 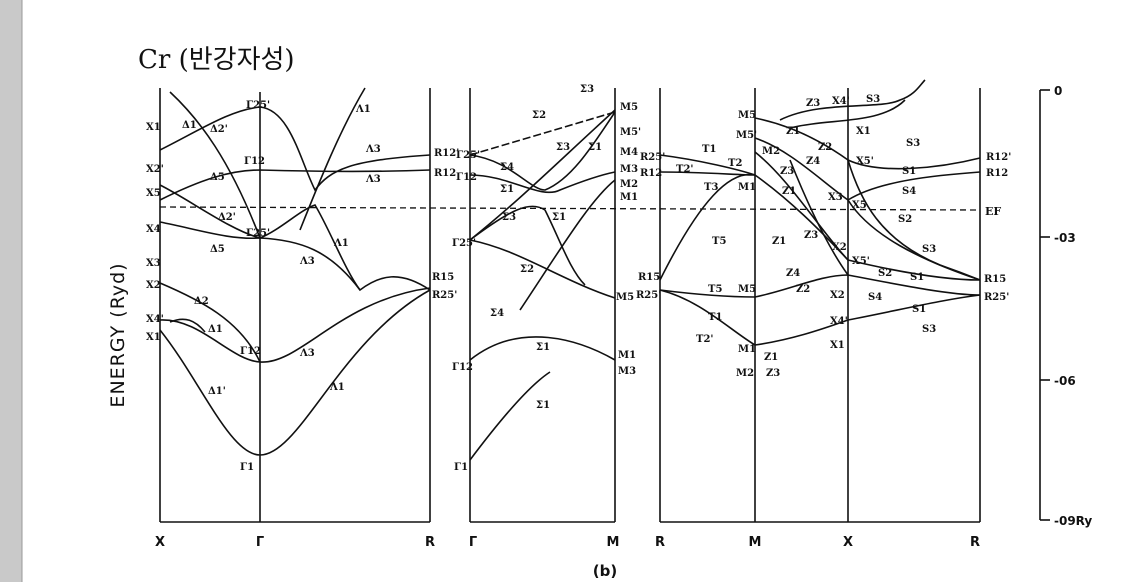 What do you see at coordinates (1073, 521) in the screenshot?
I see `energy-tick-label: -09Ry` at bounding box center [1073, 521].